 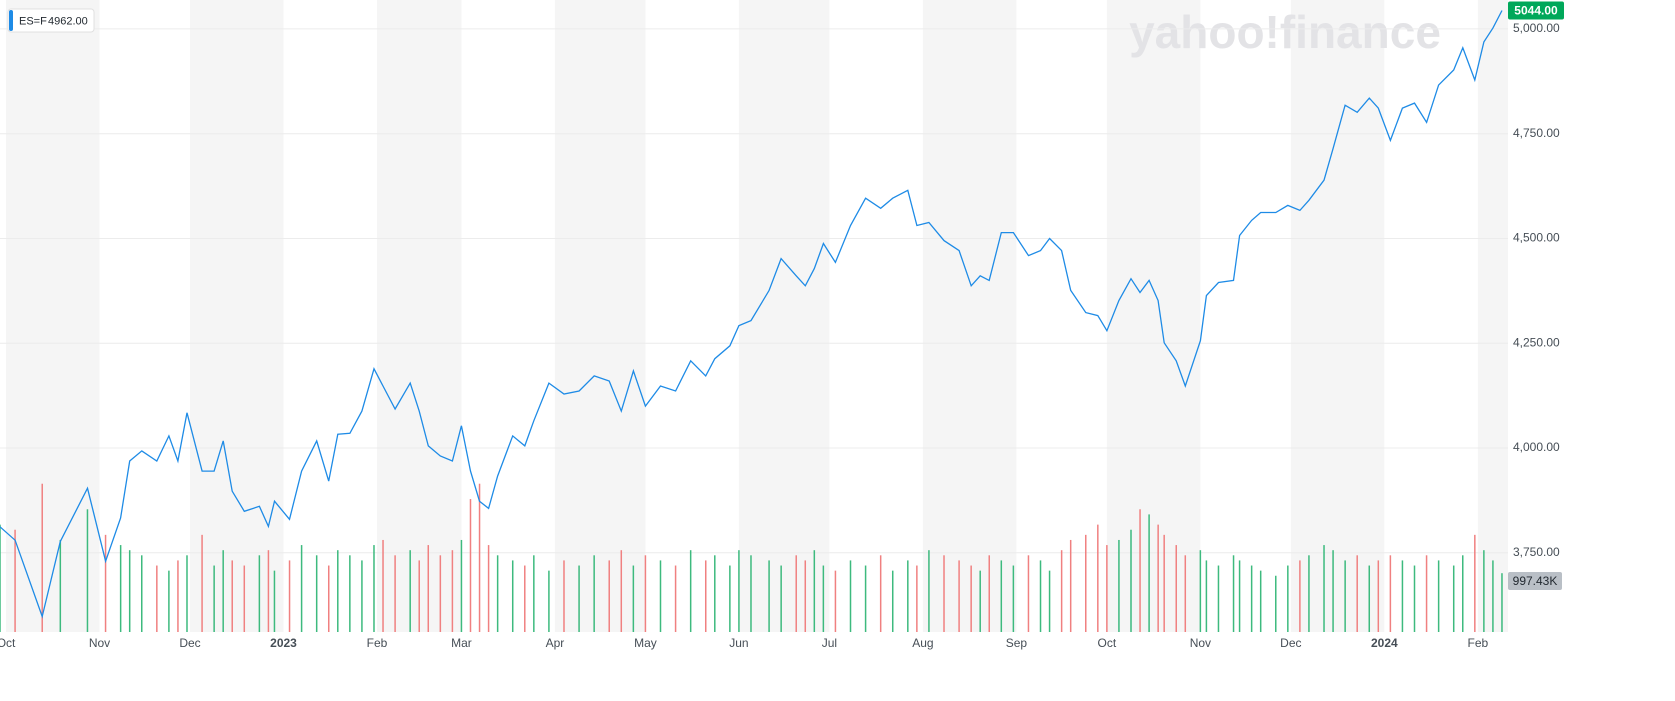 What do you see at coordinates (1536, 552) in the screenshot?
I see `y-tick-label: 3,750.00` at bounding box center [1536, 552].